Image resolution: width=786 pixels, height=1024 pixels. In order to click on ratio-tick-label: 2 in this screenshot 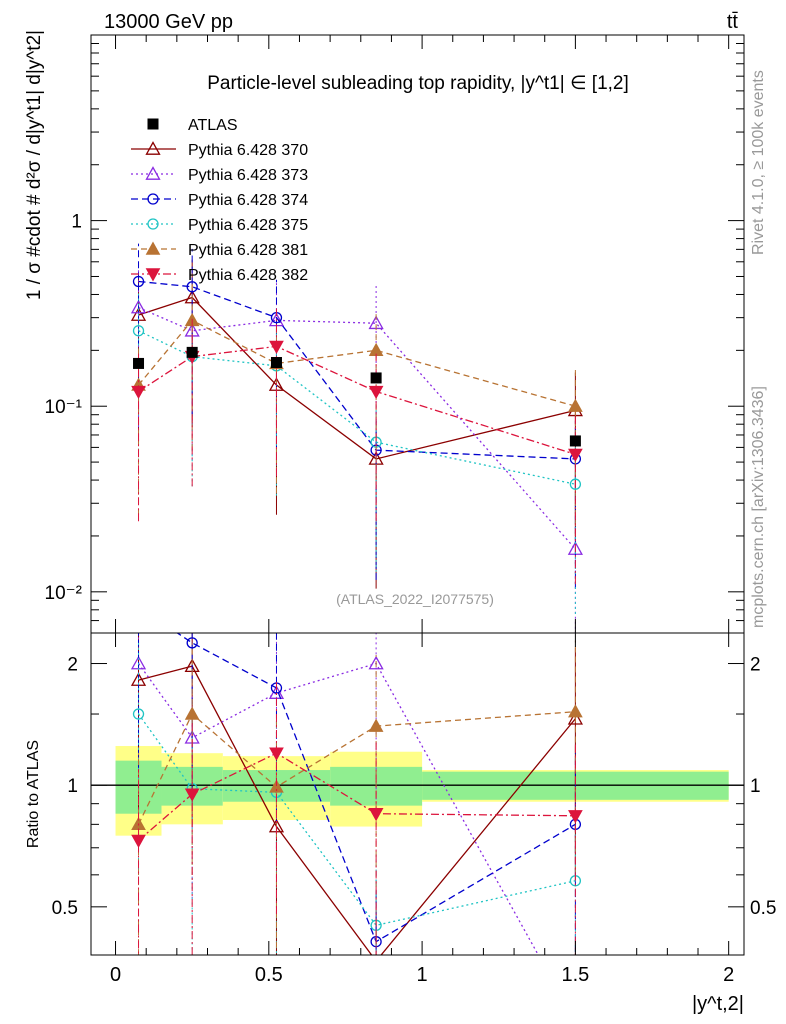, I will do `click(72, 665)`.